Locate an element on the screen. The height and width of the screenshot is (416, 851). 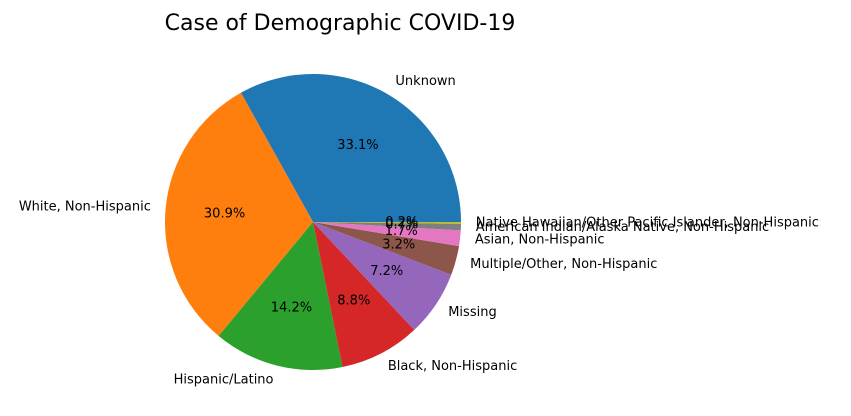
pie-slice-hispanic-latino is located at coordinates (280, 296).